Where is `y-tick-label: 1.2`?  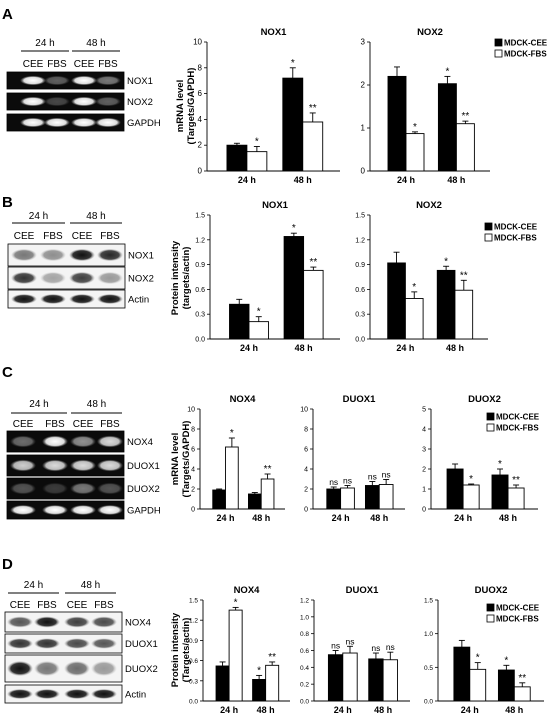 y-tick-label: 1.2 is located at coordinates (193, 621).